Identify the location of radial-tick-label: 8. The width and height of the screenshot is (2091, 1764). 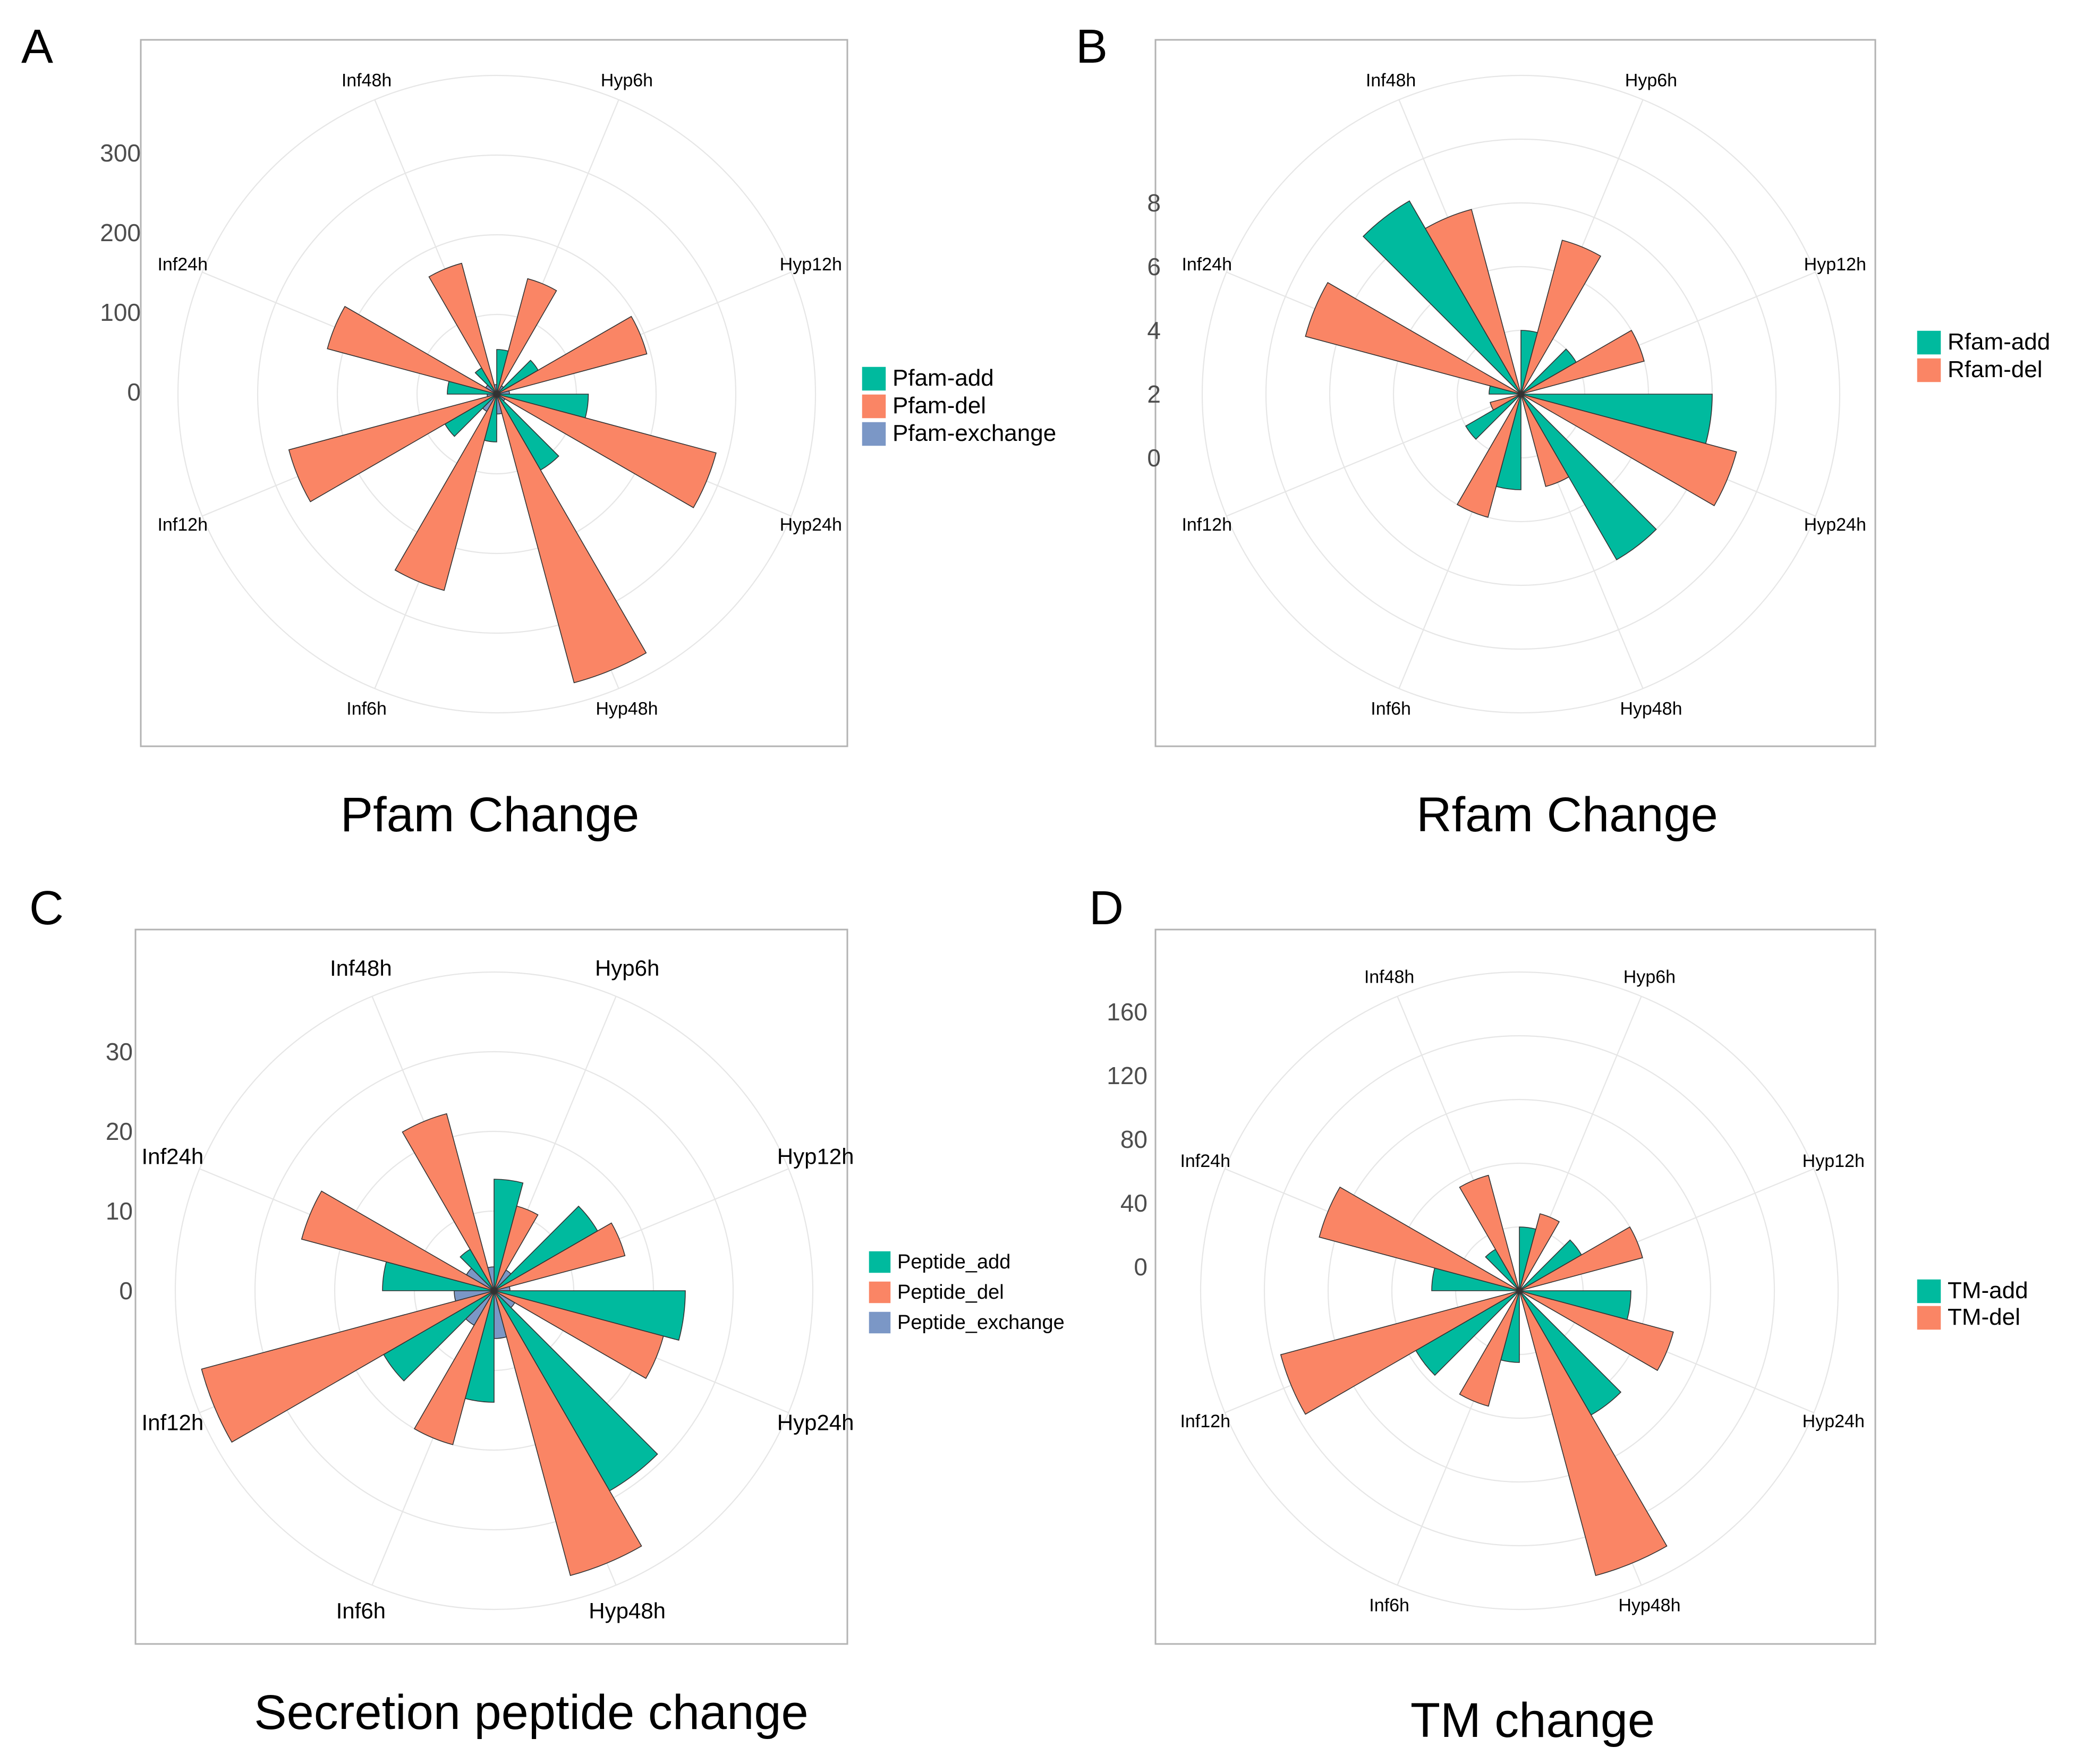
(1154, 203).